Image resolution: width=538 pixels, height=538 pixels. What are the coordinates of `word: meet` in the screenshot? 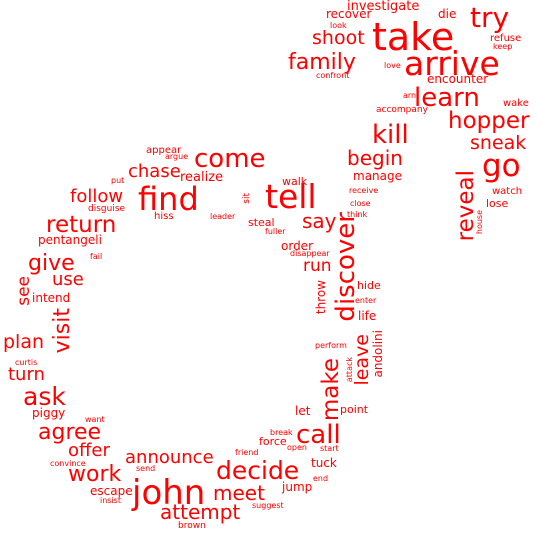 It's located at (239, 493).